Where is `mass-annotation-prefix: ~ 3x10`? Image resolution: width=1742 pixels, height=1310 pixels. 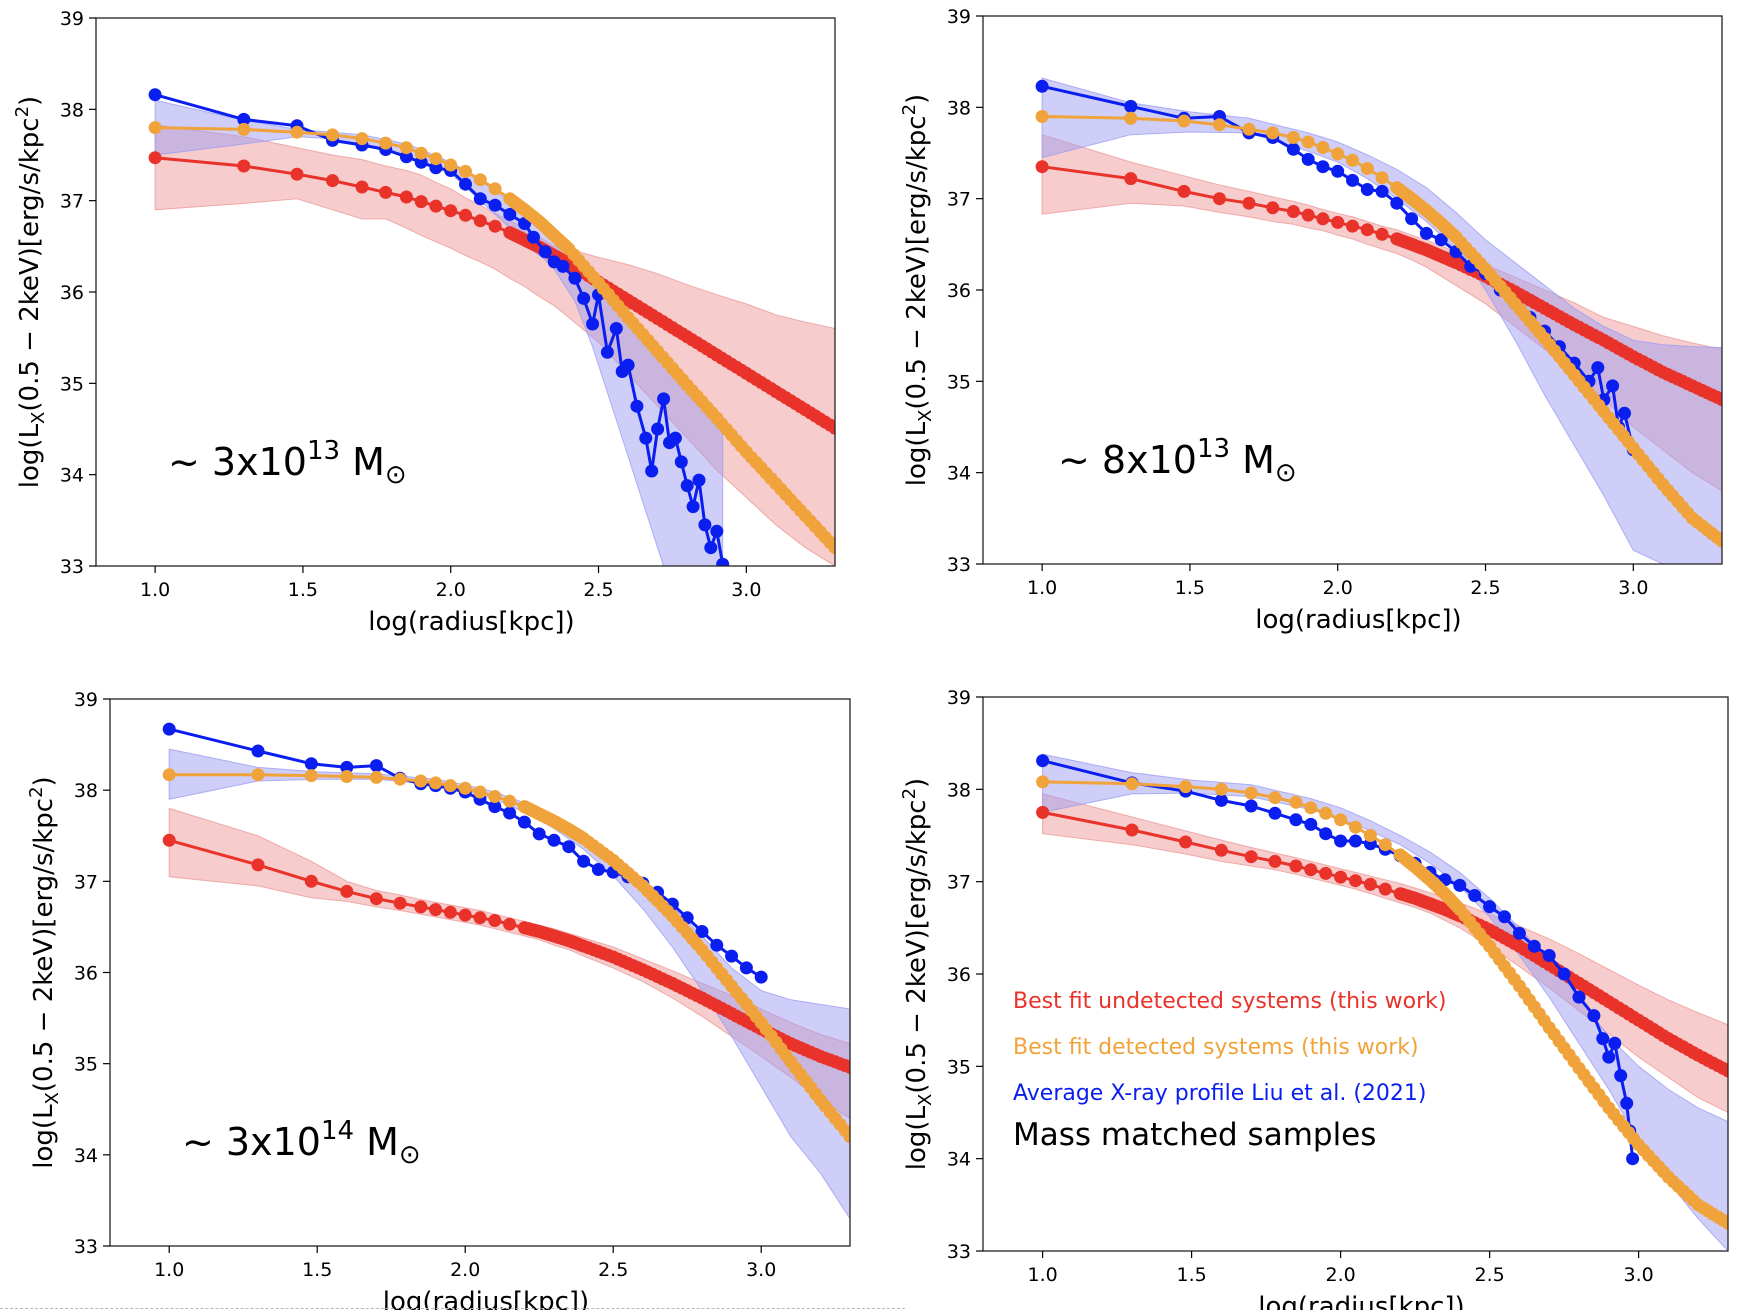 mass-annotation-prefix: ~ 3x10 is located at coordinates (237, 462).